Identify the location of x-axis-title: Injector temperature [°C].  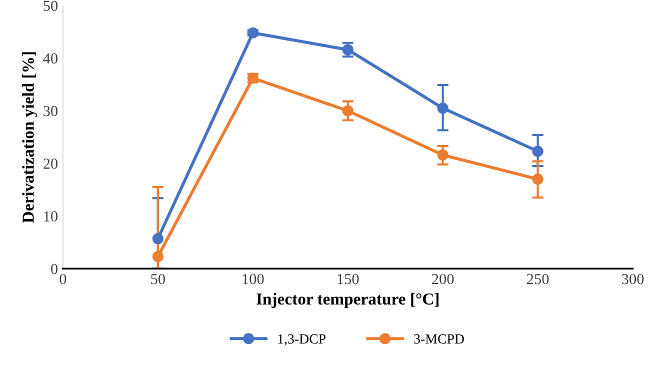
(347, 300).